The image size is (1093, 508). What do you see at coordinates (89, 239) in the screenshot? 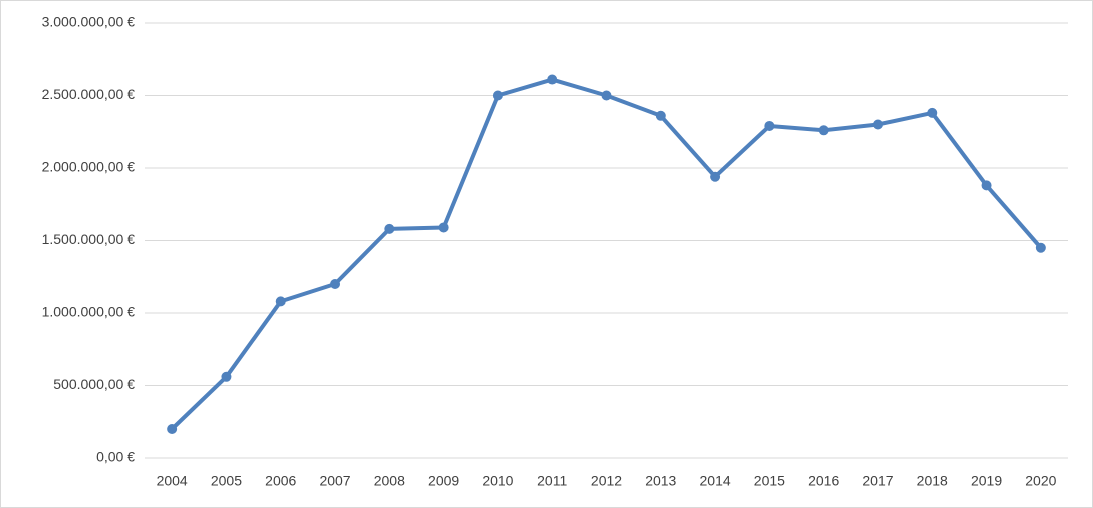
I see `y-tick-label: 1.500.000,00 €` at bounding box center [89, 239].